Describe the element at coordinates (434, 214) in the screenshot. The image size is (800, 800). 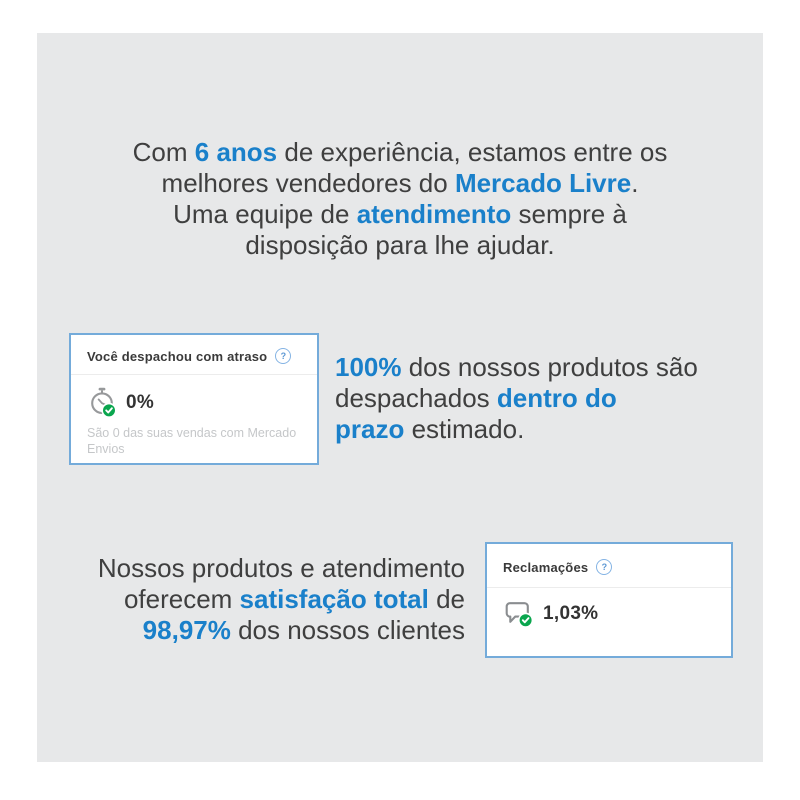
I see `highlighted-text-segment: atendimento` at that location.